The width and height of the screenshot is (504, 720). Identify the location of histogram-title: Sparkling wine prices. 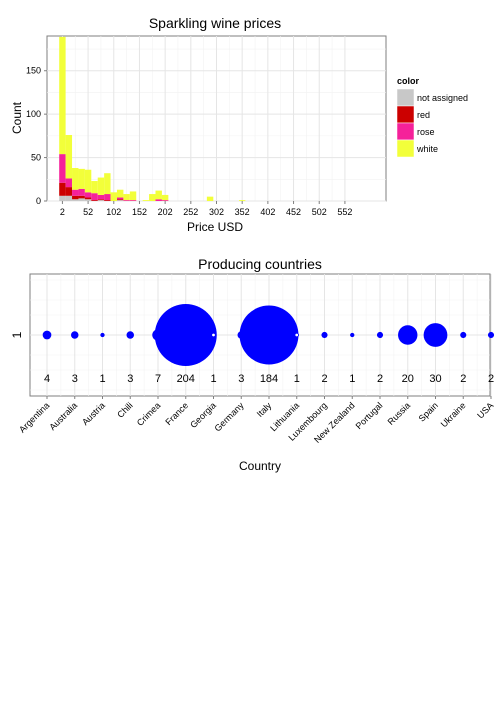
(215, 23).